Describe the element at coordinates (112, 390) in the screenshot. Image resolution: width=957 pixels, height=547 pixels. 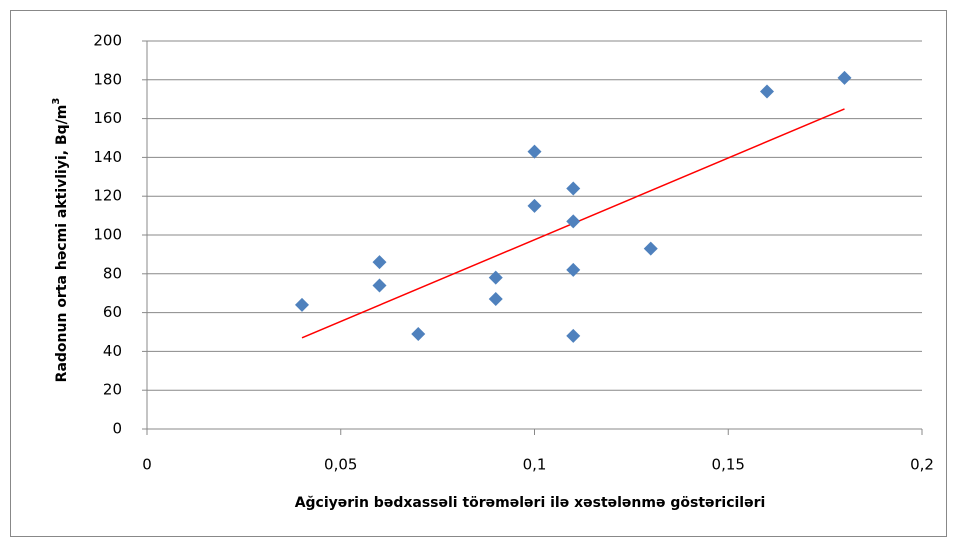
I see `y-tick-label: 20` at that location.